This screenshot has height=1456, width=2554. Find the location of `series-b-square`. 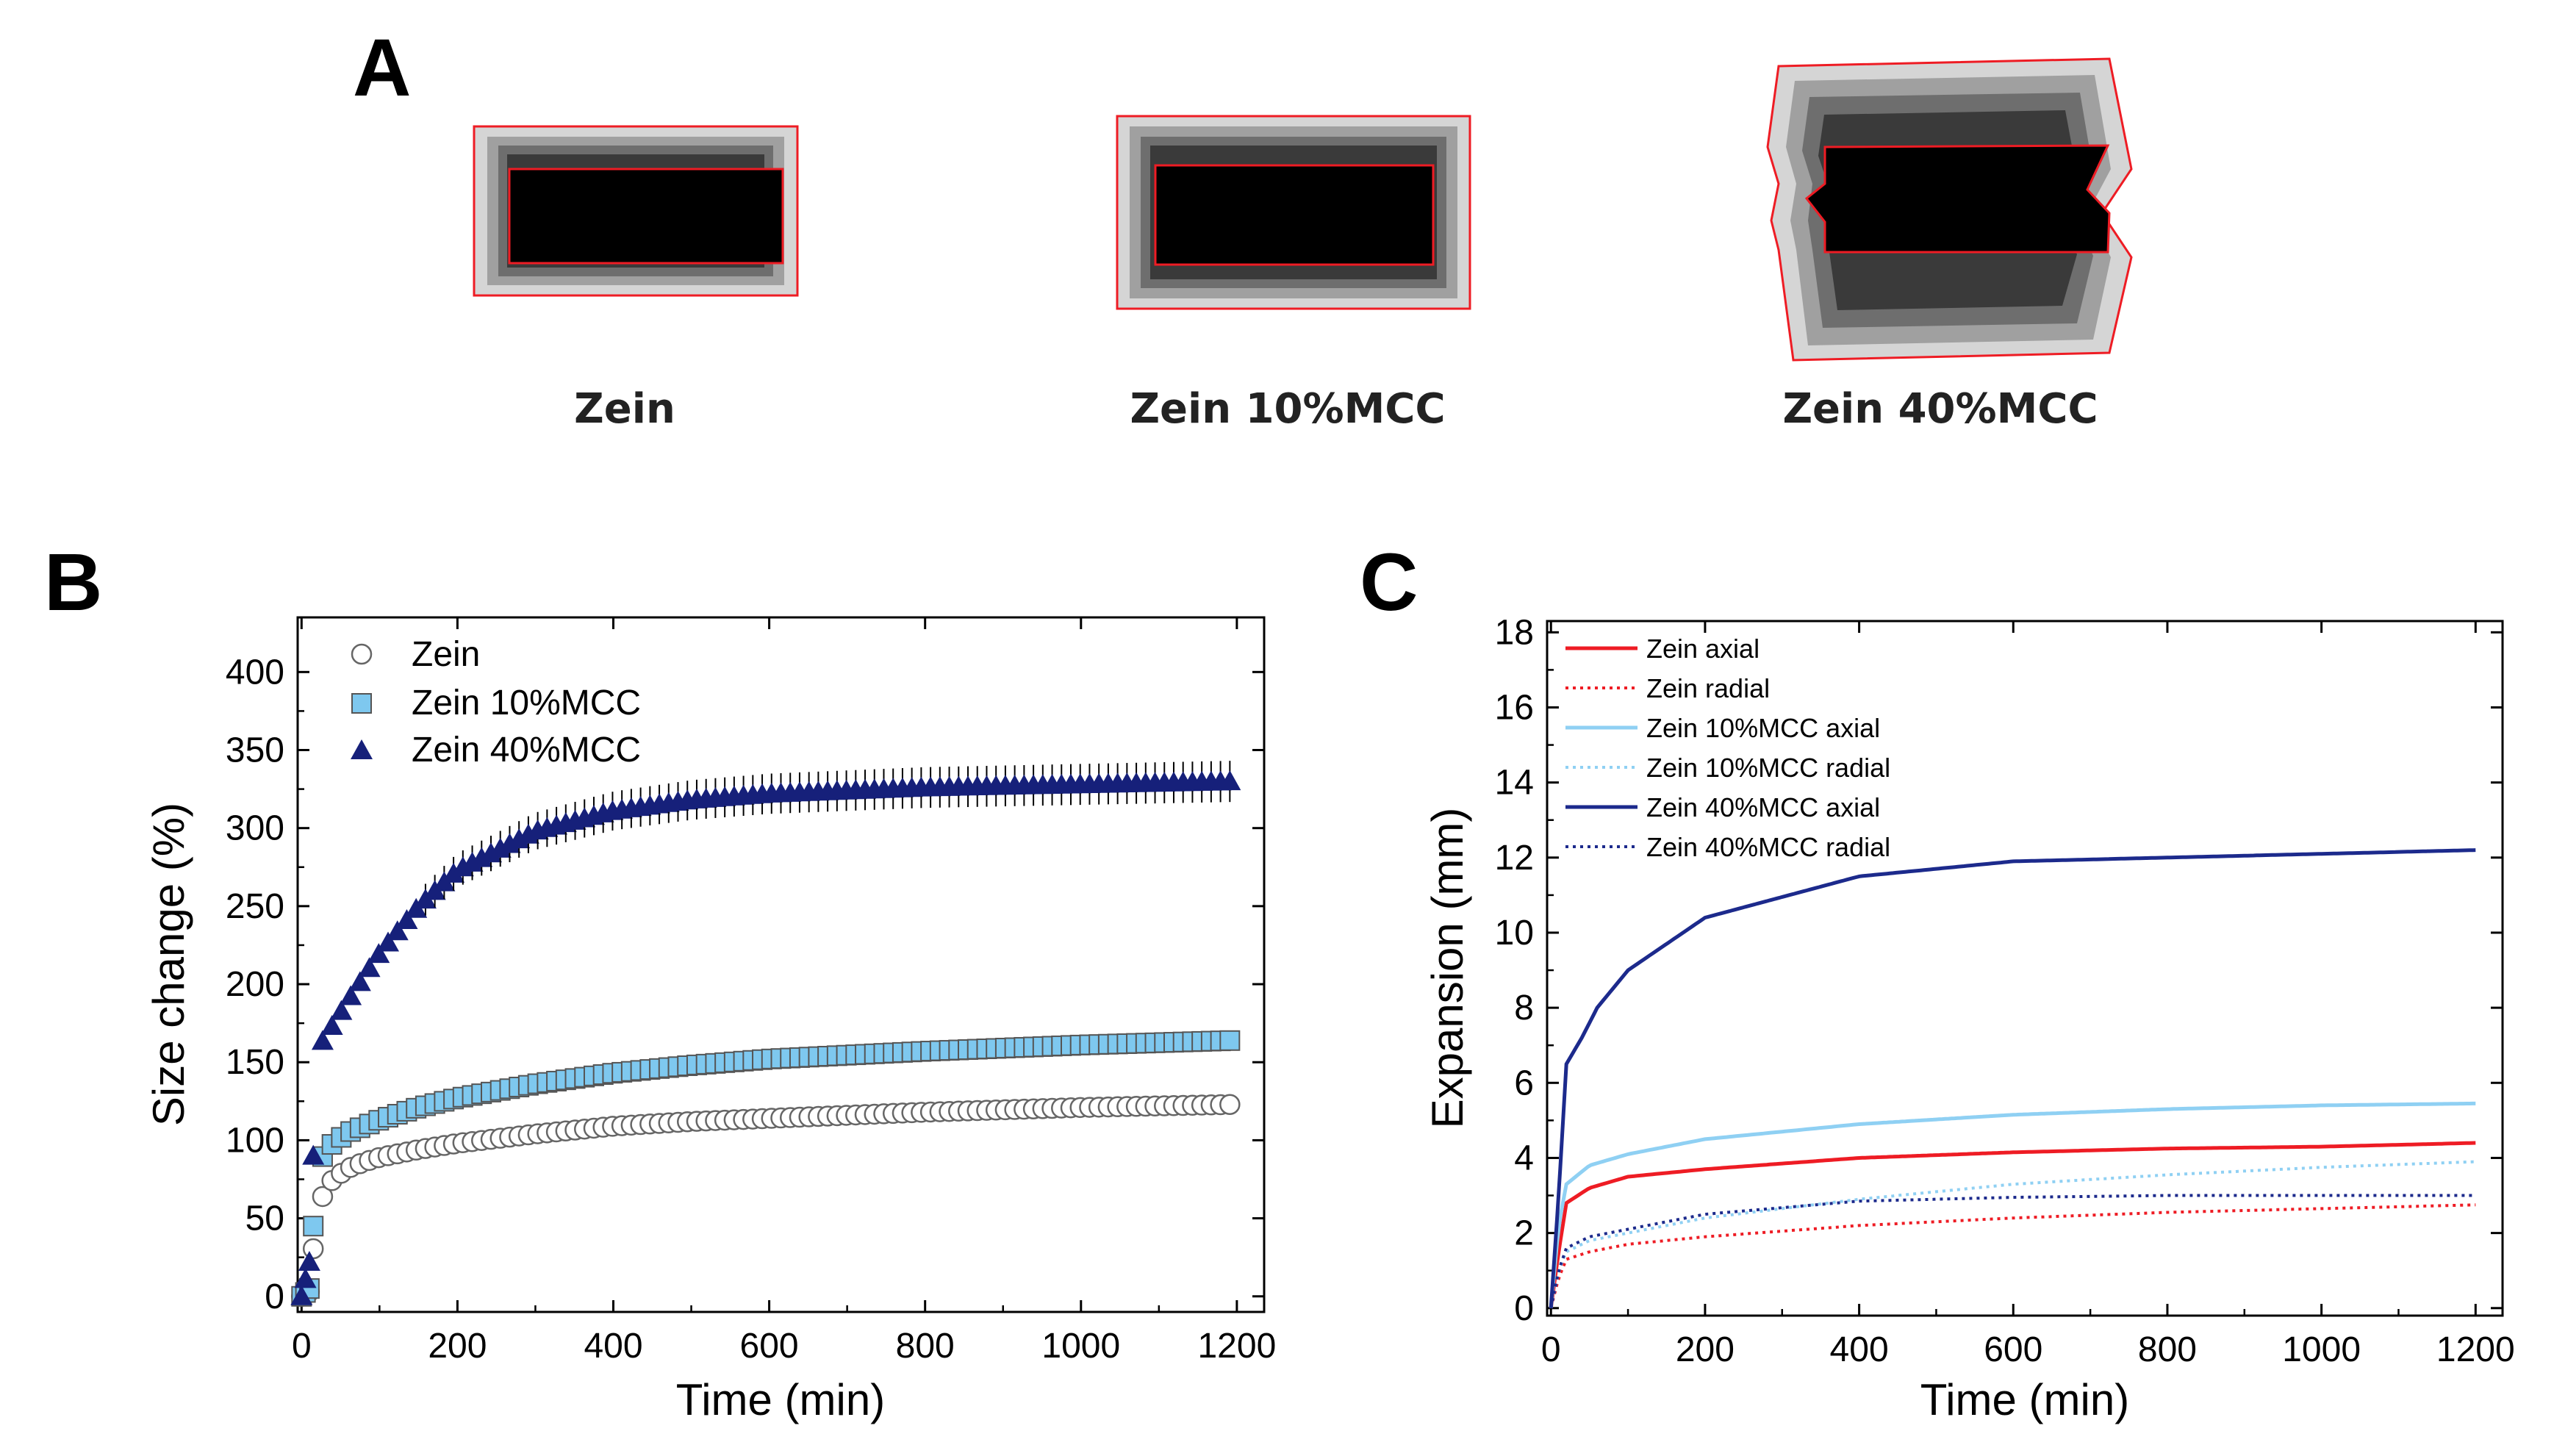

series-b-square is located at coordinates (766, 1168).